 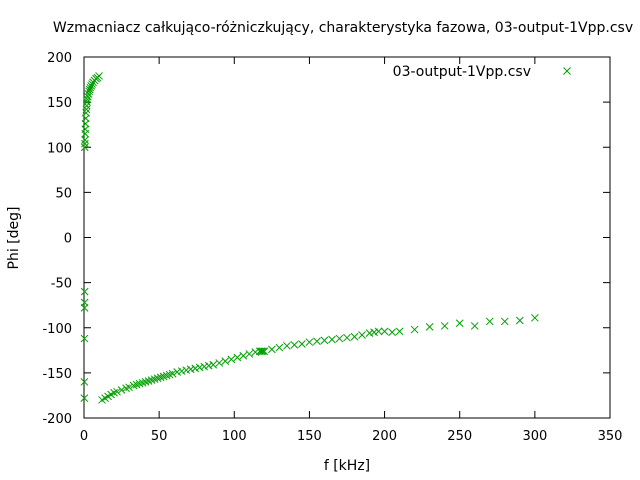 What do you see at coordinates (347, 466) in the screenshot?
I see `x-axis-label: f [kHz]` at bounding box center [347, 466].